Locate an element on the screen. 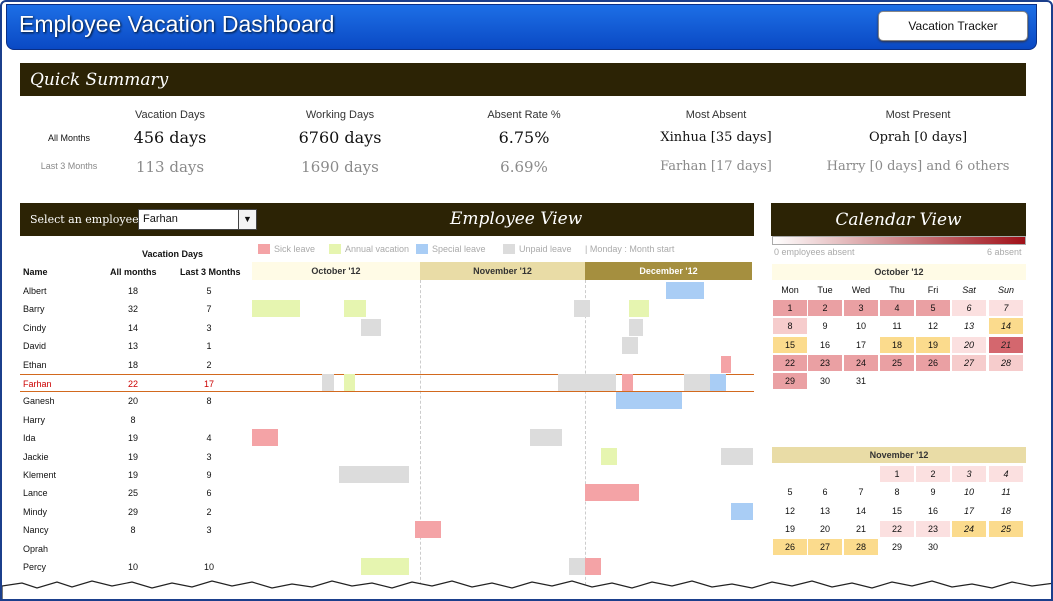  table-row: Mindy 29 2 is located at coordinates (387, 512).